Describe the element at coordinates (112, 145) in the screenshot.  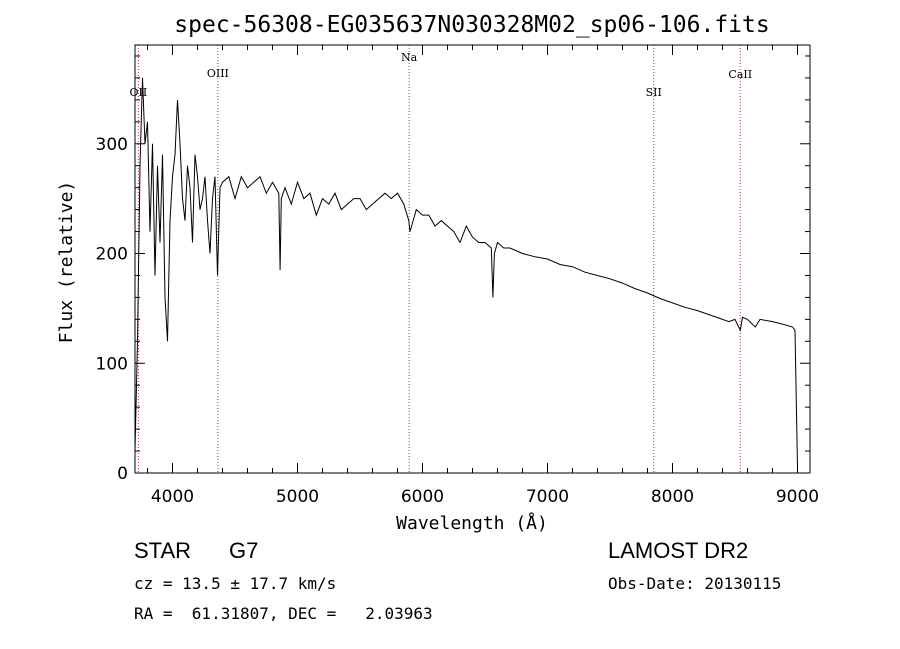
I see `y-tick-label: 300` at that location.